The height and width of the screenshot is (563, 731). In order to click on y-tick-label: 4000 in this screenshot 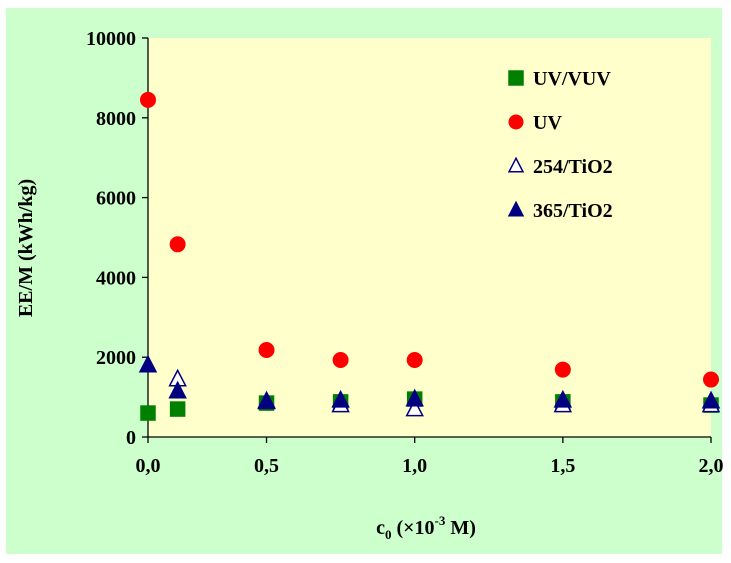, I will do `click(116, 278)`.